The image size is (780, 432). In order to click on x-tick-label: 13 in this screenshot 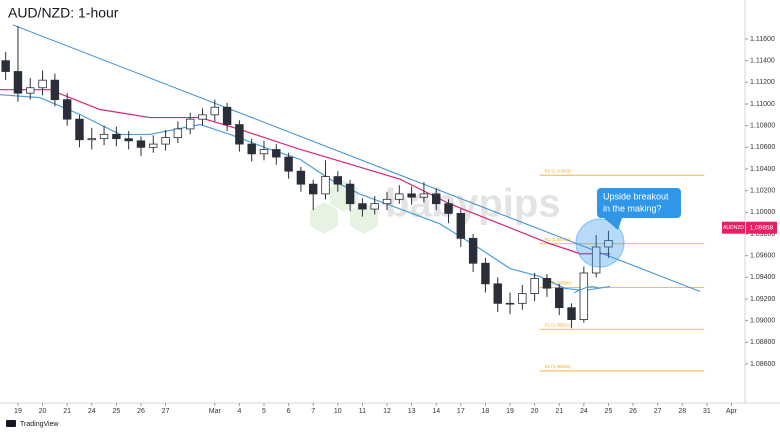, I will do `click(412, 411)`.